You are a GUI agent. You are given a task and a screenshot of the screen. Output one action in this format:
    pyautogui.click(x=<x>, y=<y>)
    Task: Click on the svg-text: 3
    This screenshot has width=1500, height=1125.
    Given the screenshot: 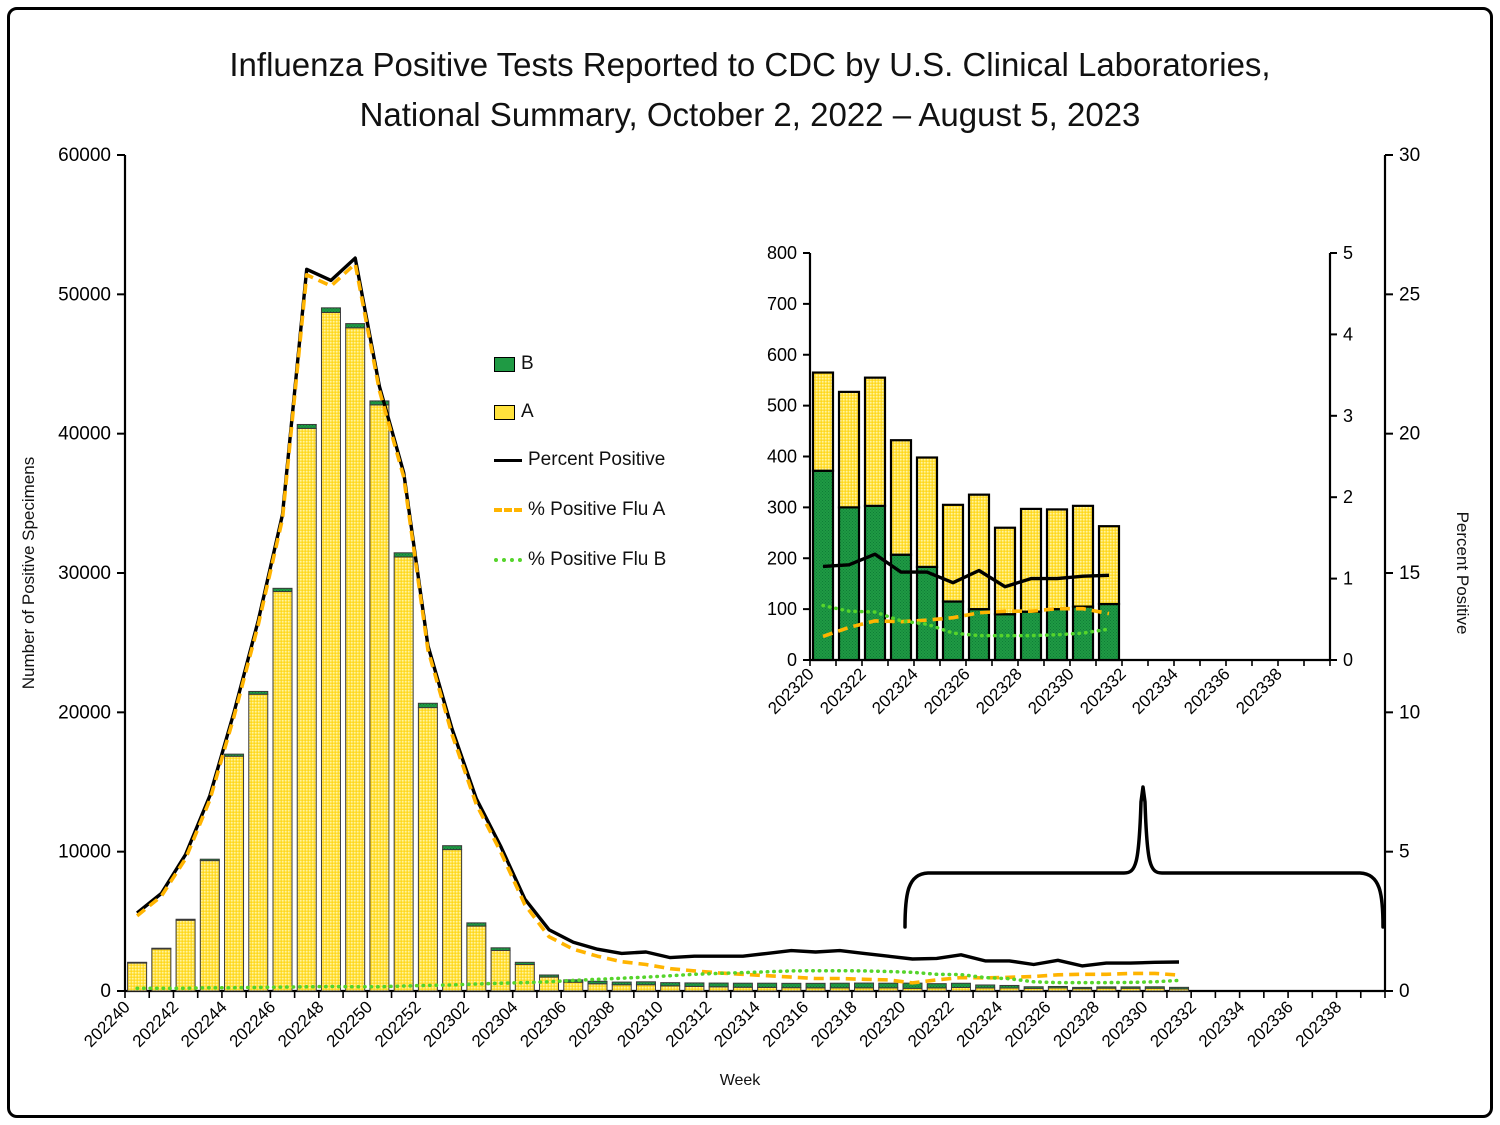 What is the action you would take?
    pyautogui.click(x=1348, y=416)
    